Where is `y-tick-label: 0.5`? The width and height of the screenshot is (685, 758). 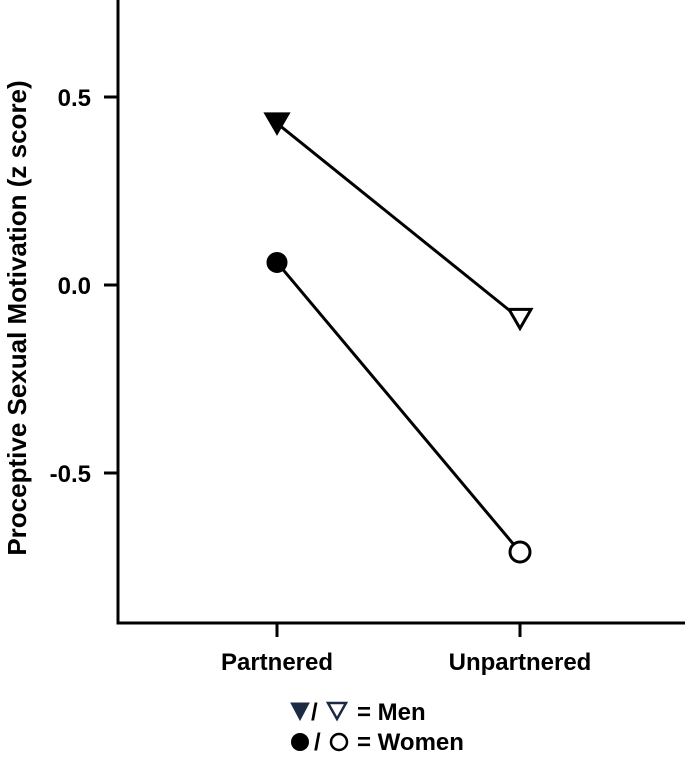 y-tick-label: 0.5 is located at coordinates (74, 98).